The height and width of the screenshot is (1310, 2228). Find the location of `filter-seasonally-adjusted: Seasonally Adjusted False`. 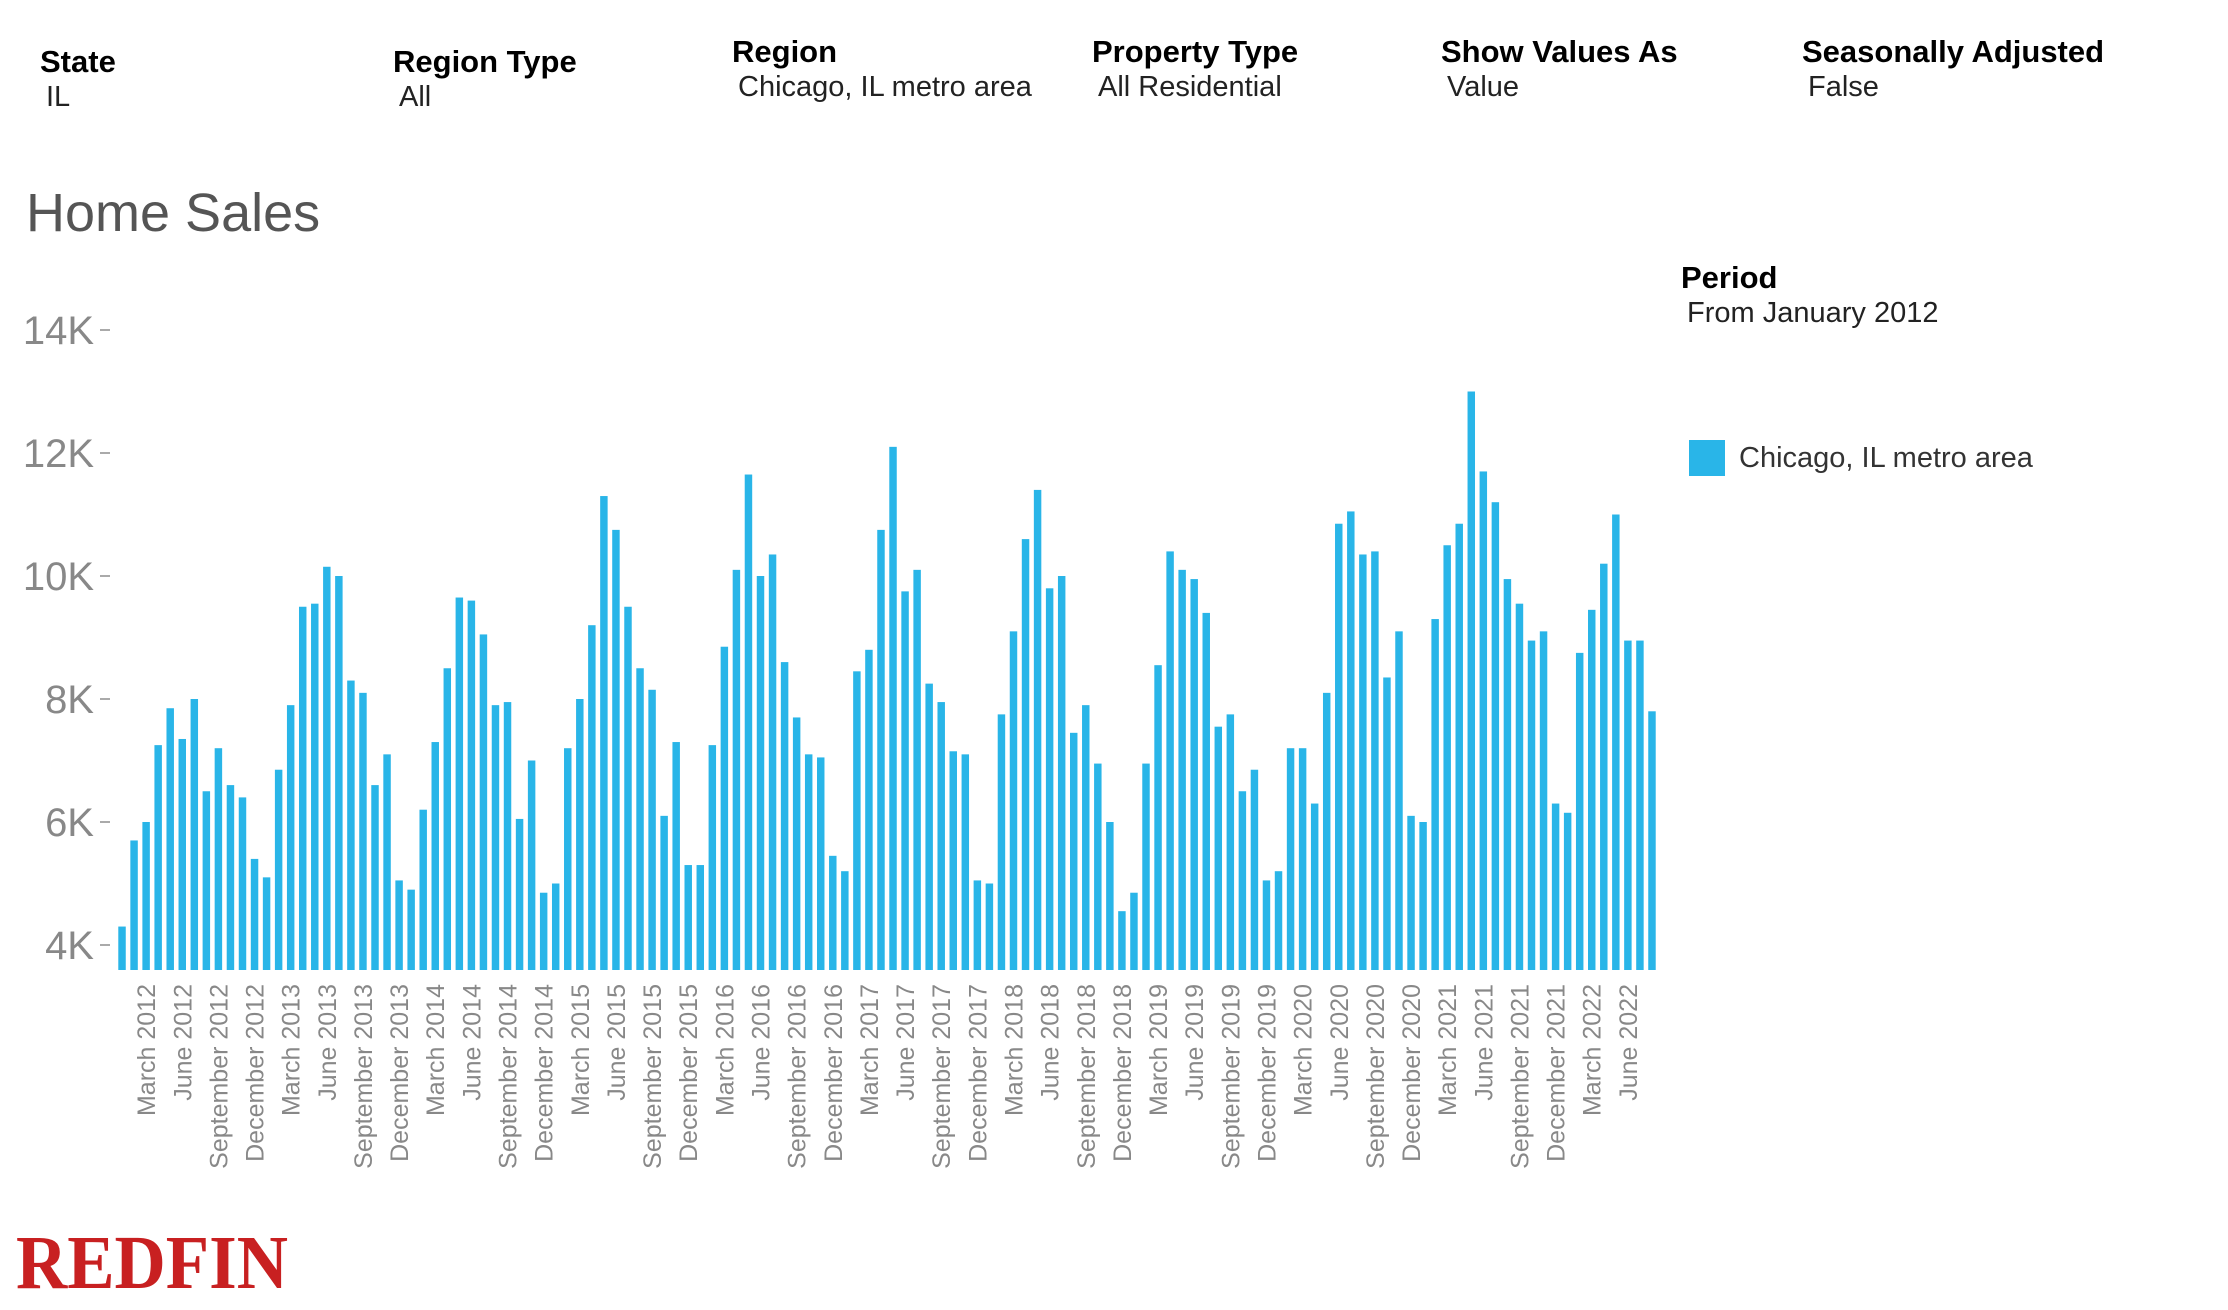

filter-seasonally-adjusted: Seasonally Adjusted False is located at coordinates (1953, 69).